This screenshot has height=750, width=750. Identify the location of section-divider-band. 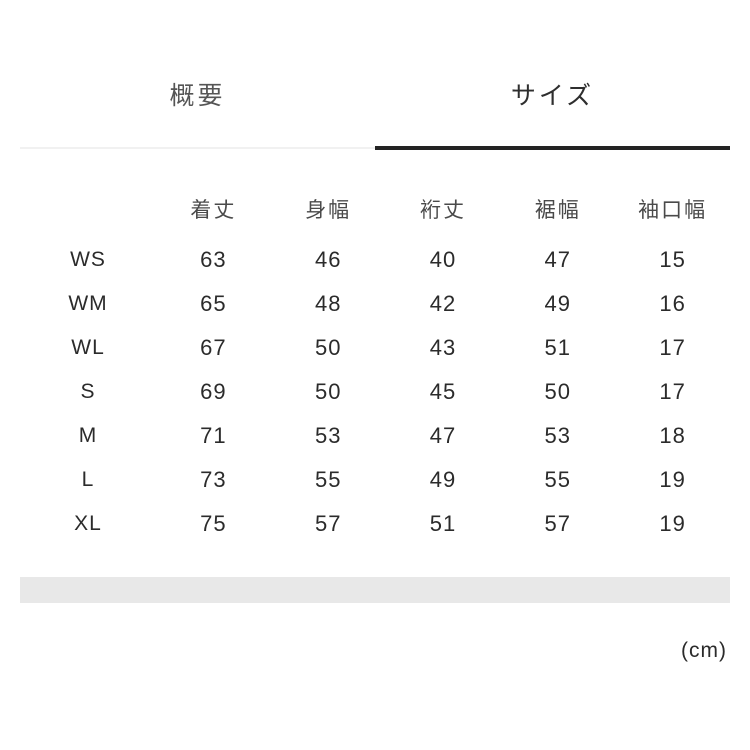
(375, 590).